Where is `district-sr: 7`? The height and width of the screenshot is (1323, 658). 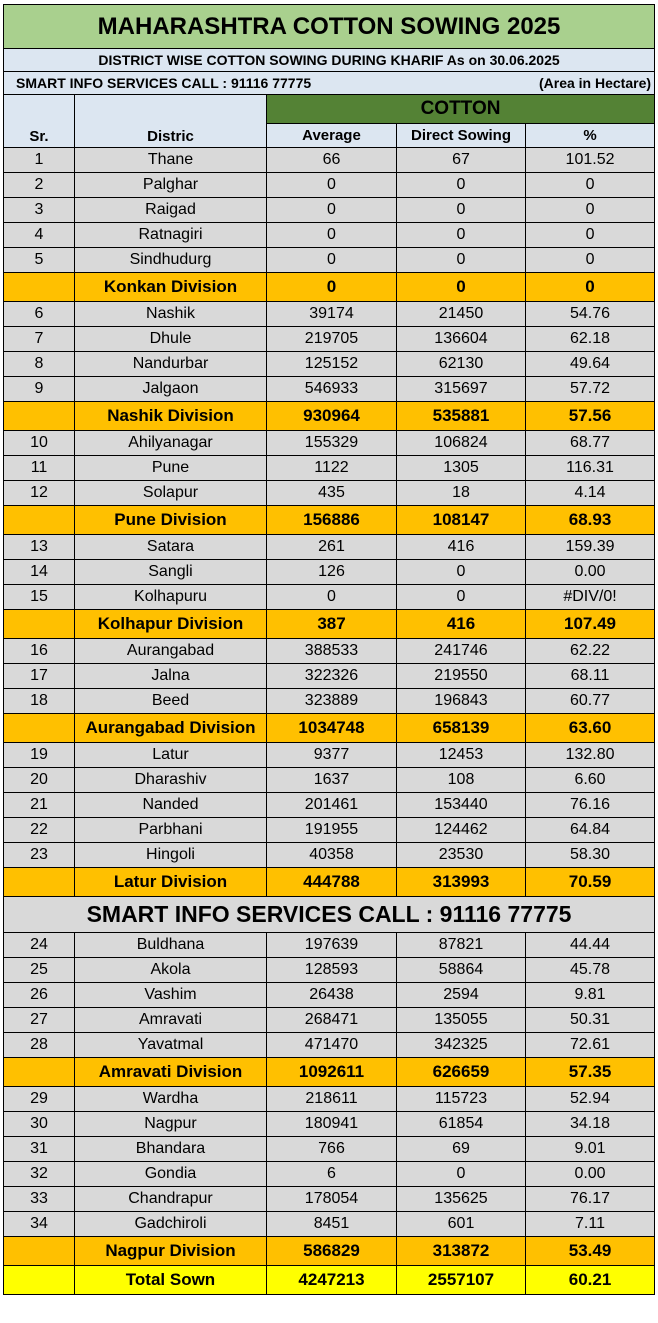
district-sr: 7 is located at coordinates (39, 339).